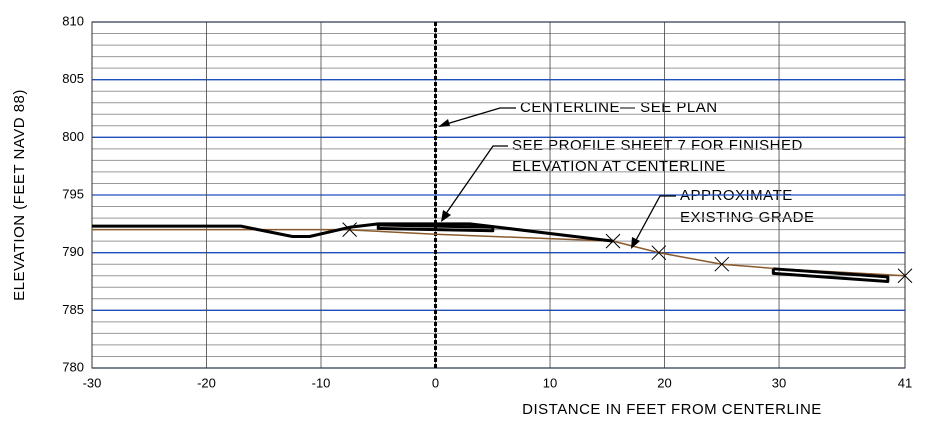 The height and width of the screenshot is (430, 926). What do you see at coordinates (73, 20) in the screenshot?
I see `y-tick-label: 810` at bounding box center [73, 20].